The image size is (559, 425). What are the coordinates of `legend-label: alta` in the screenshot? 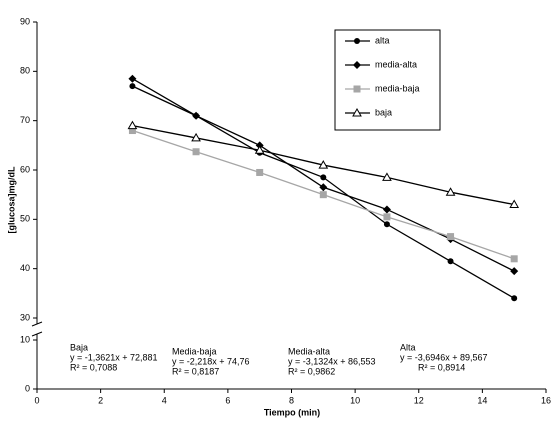 It's located at (382, 40).